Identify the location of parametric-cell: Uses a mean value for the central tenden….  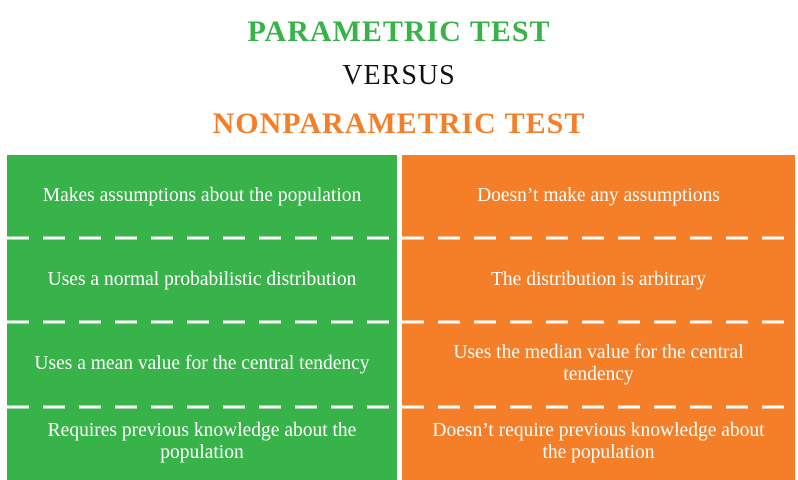
(202, 363).